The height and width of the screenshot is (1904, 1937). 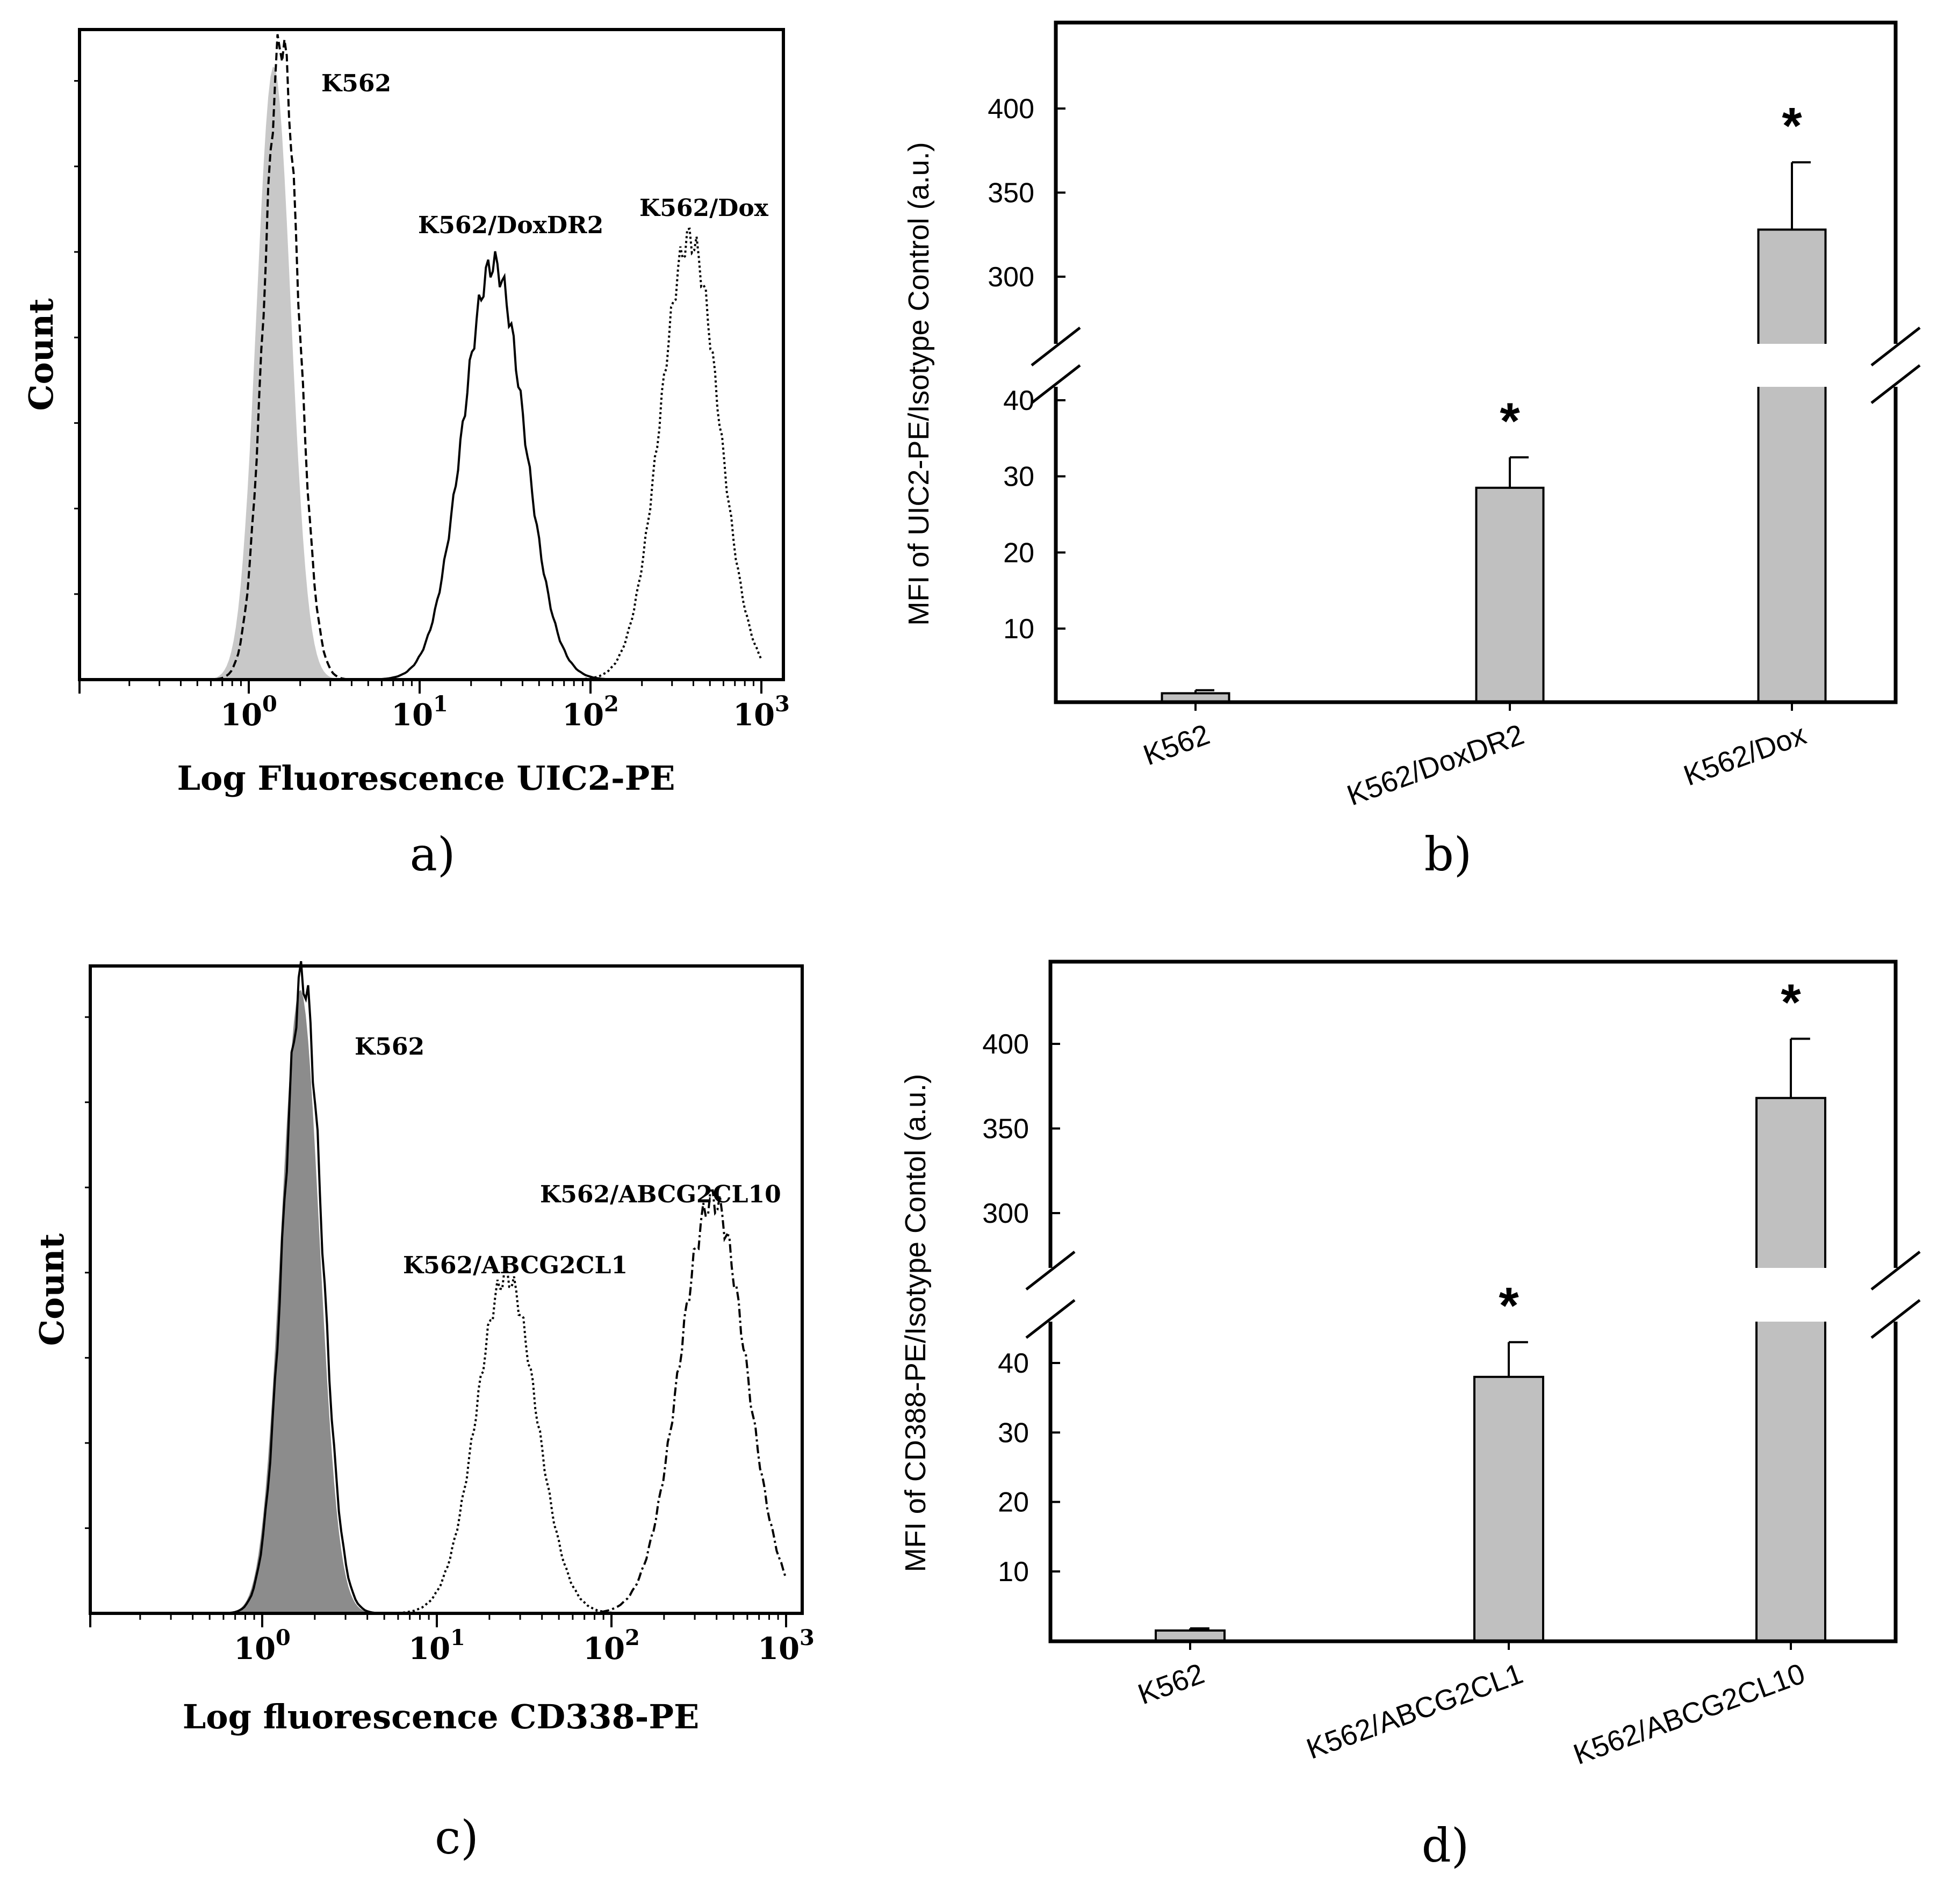 What do you see at coordinates (1414, 1711) in the screenshot?
I see `category-label-k562-abcg2cl1: K562/ABCG2CL1` at bounding box center [1414, 1711].